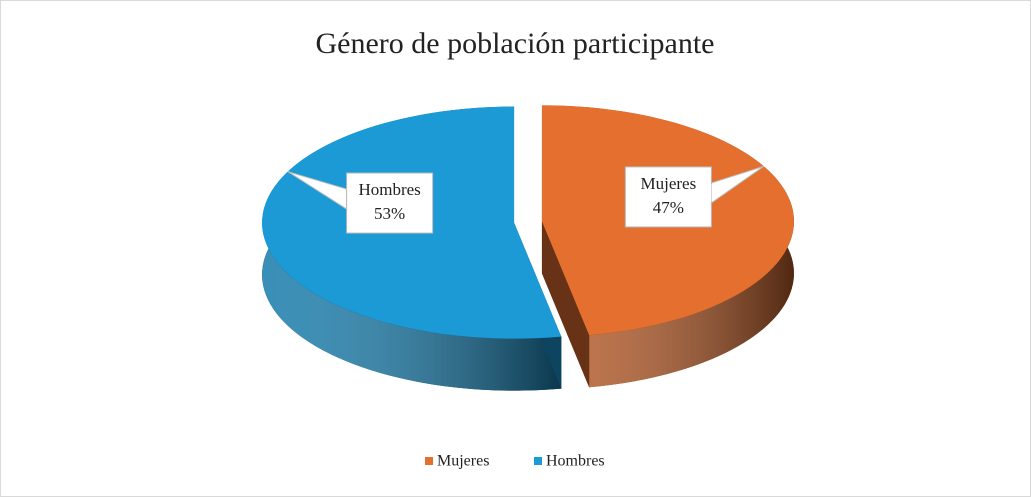  What do you see at coordinates (515, 43) in the screenshot?
I see `chart-title: Género de población participante` at bounding box center [515, 43].